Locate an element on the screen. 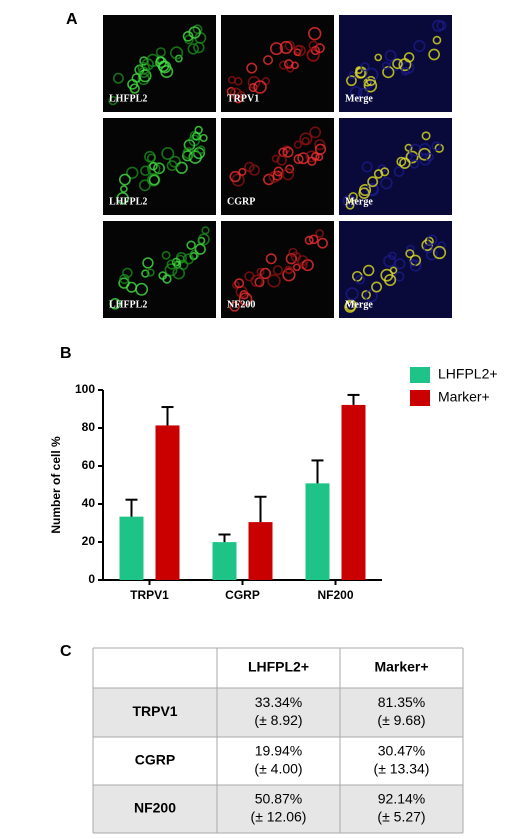  table-cell: (± 8.92) is located at coordinates (278, 720).